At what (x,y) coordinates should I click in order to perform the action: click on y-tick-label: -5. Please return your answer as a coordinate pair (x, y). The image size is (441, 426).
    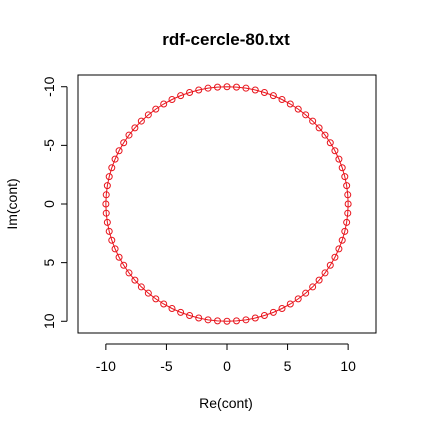
    Looking at the image, I should click on (49, 145).